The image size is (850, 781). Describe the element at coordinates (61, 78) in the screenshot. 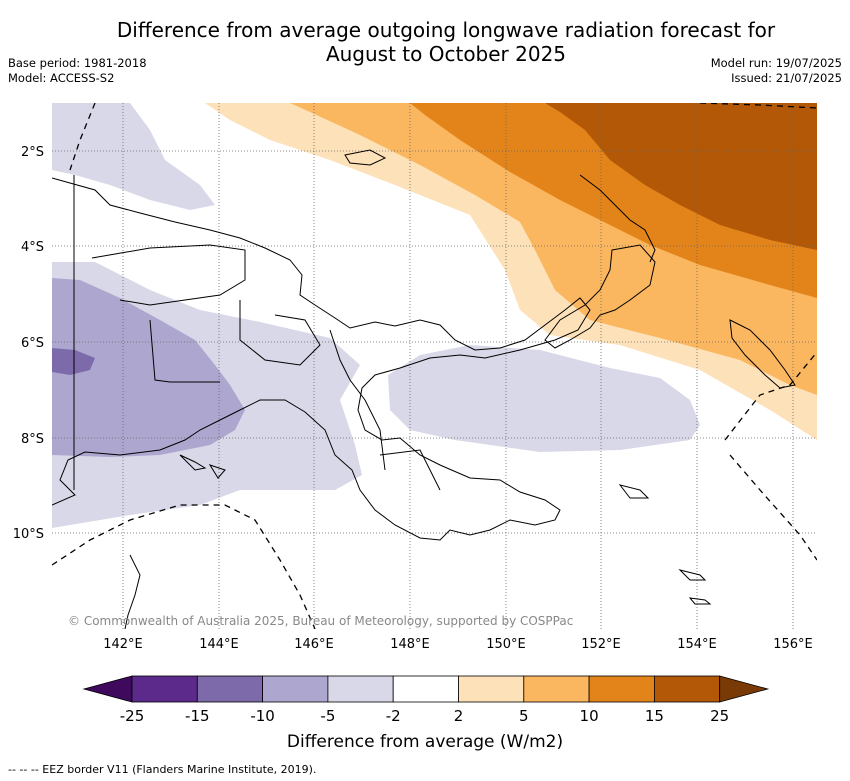

I see `model-name: Model: ACCESS-S2` at that location.